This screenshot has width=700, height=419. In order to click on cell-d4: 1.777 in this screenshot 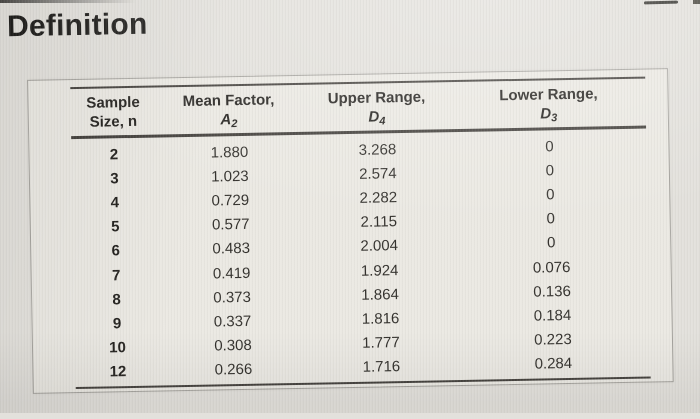, I will do `click(381, 343)`.